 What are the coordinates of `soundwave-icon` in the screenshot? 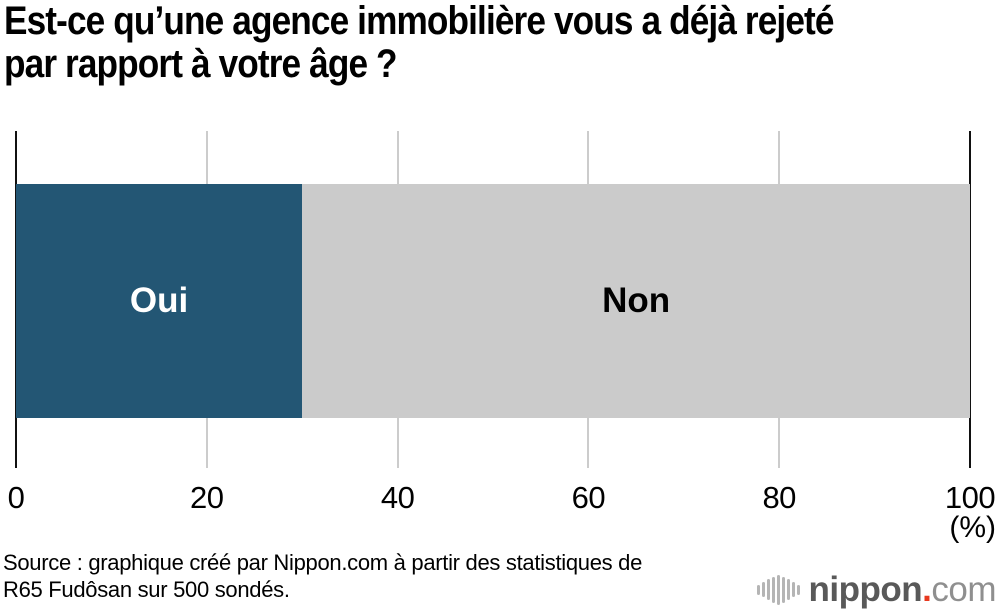 It's located at (778, 589).